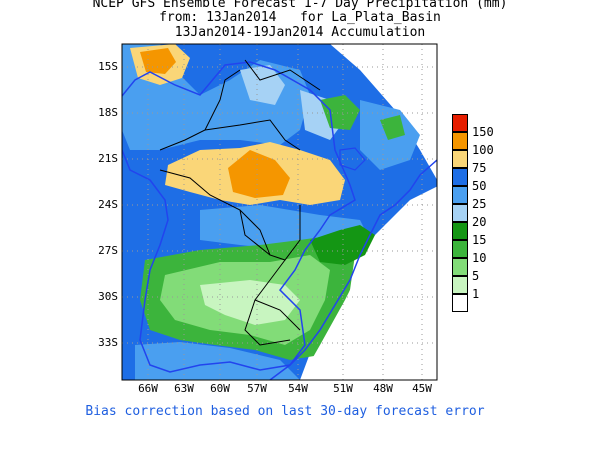 This screenshot has height=450, width=600. What do you see at coordinates (108, 204) in the screenshot?
I see `lat-label: 24S` at bounding box center [108, 204].